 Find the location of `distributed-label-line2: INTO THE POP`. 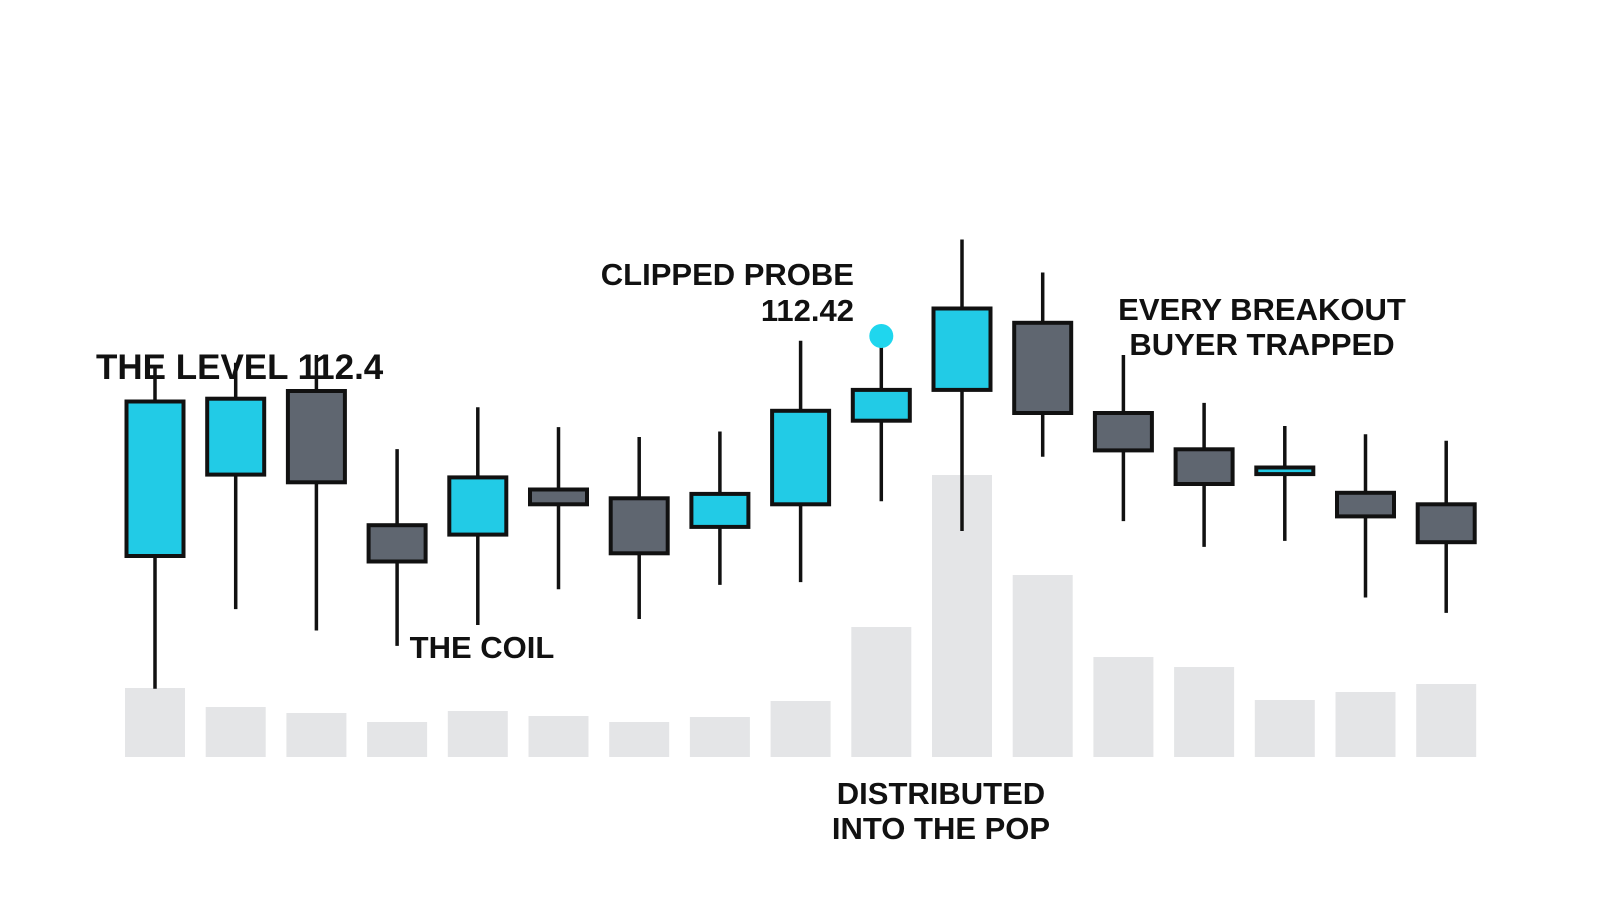

distributed-label-line2: INTO THE POP is located at coordinates (941, 828).